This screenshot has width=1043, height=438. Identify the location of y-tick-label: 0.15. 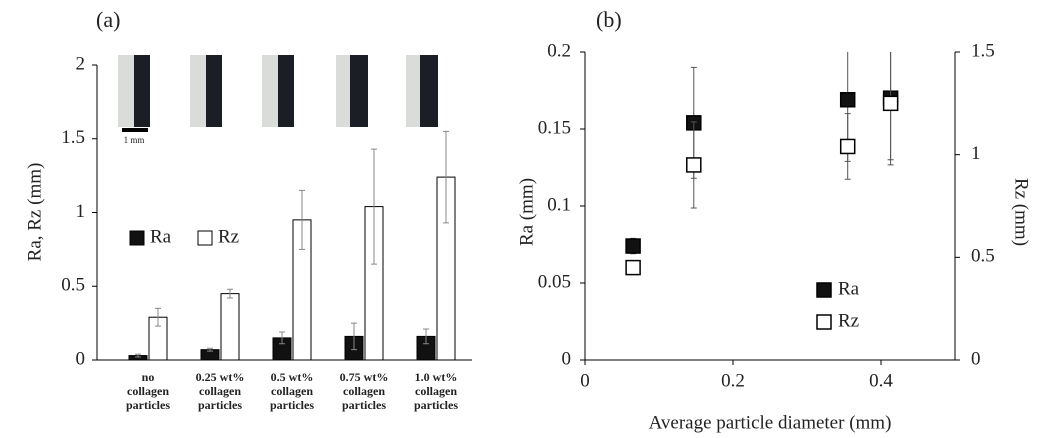
(554, 127).